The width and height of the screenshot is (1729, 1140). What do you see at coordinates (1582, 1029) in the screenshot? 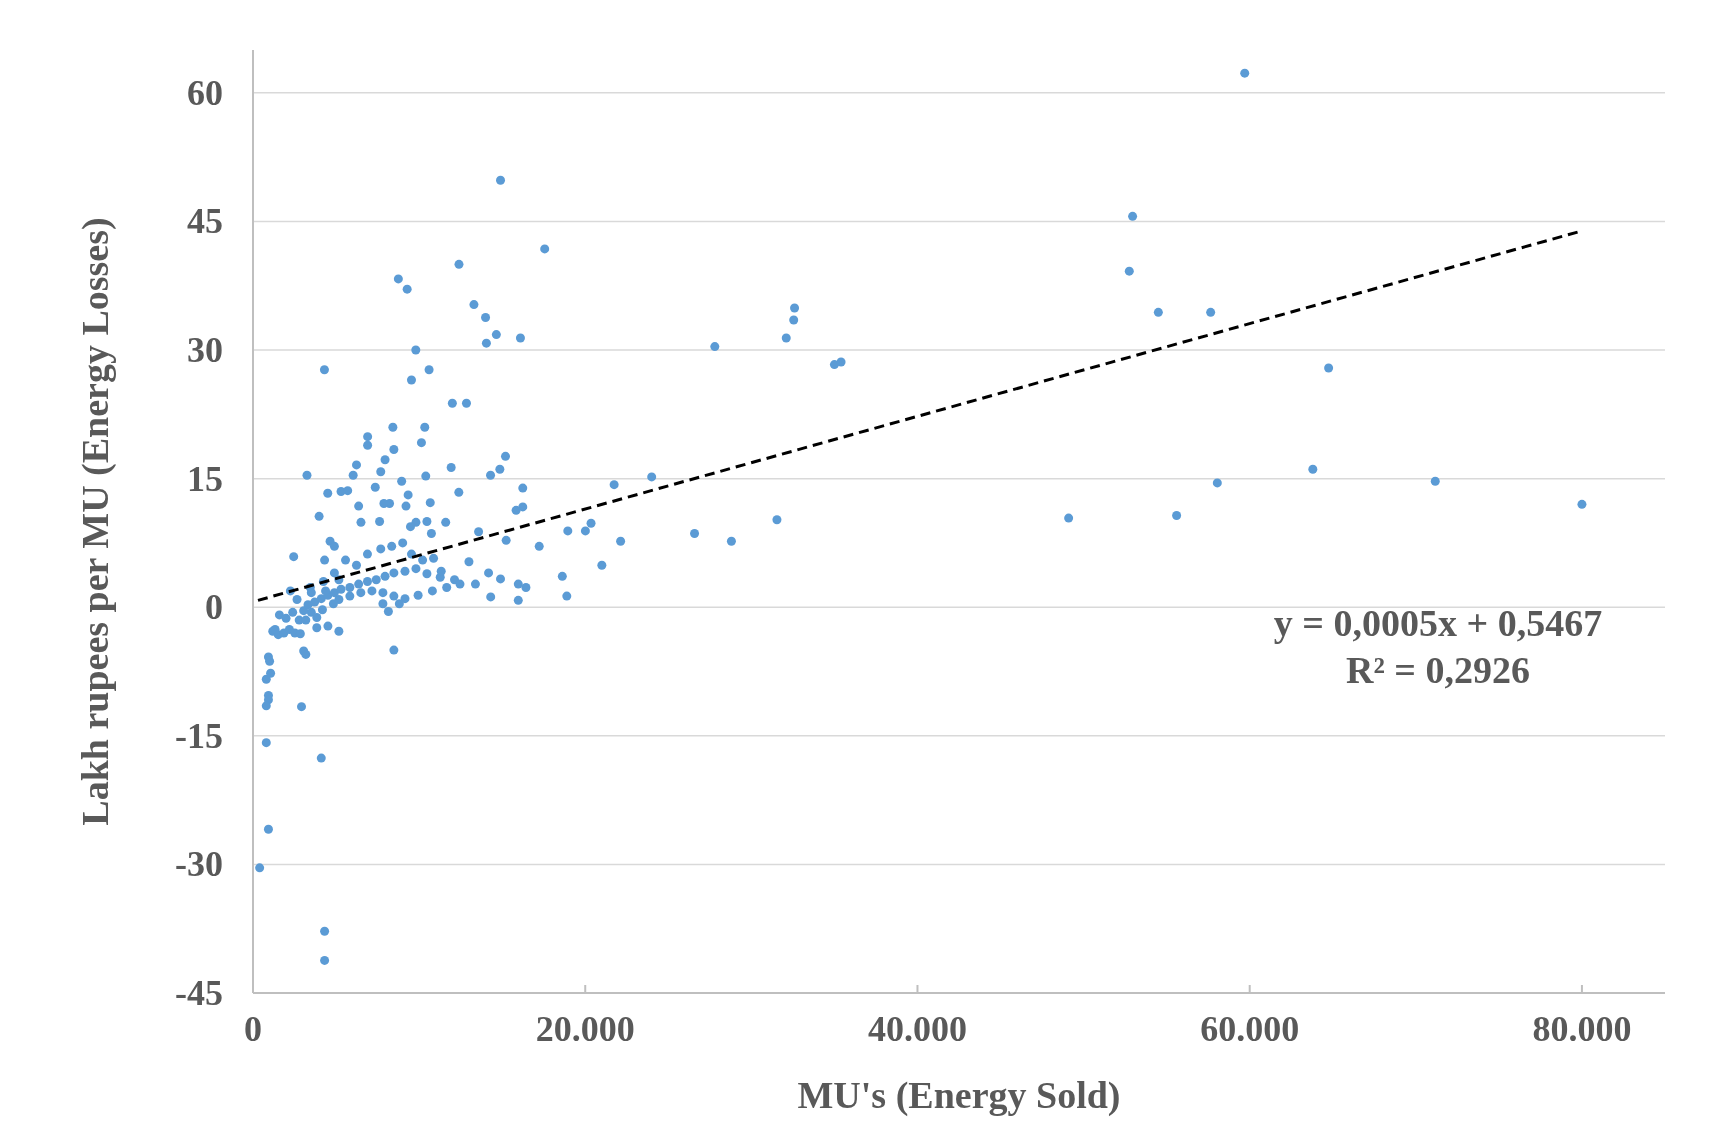
I see `x-tick-label: 80.000` at bounding box center [1582, 1029].